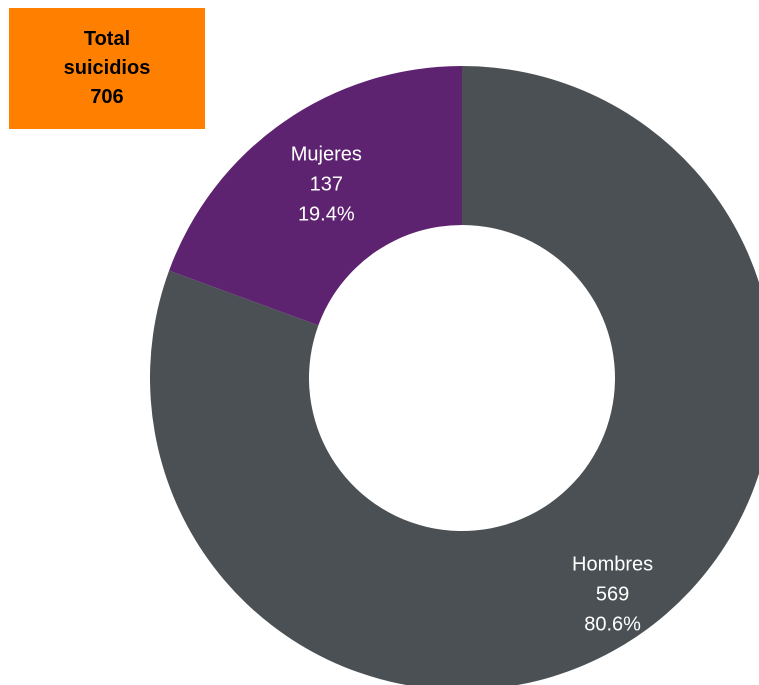  What do you see at coordinates (107, 97) in the screenshot?
I see `total-box-line-3: 706` at bounding box center [107, 97].